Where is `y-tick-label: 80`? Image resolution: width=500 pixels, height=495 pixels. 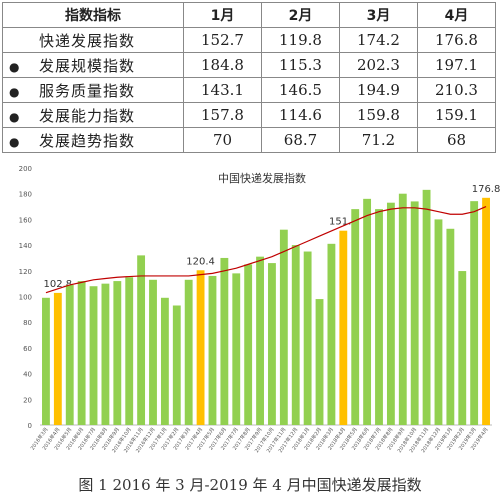
y-tick-label: 80 is located at coordinates (27, 323).